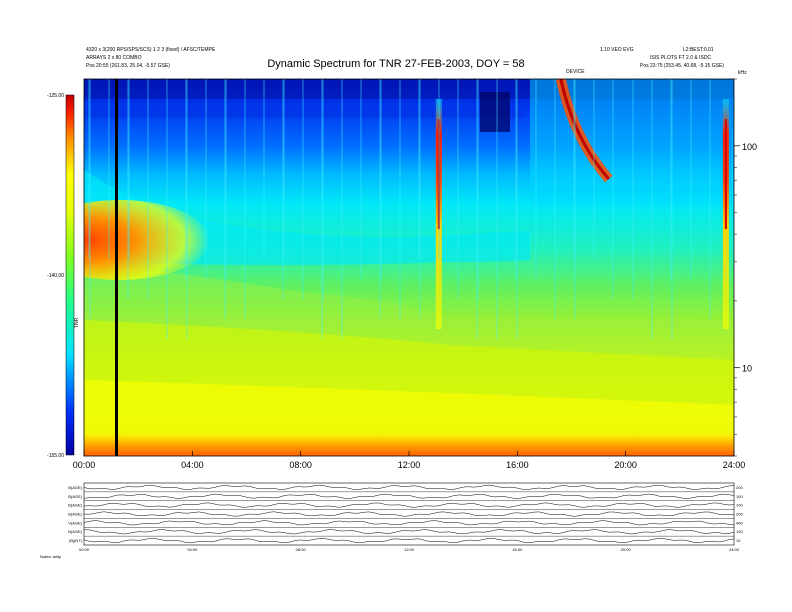 This screenshot has width=792, height=612. Describe the element at coordinates (575, 72) in the screenshot. I see `header-mid-tag: DEVICE` at that location.